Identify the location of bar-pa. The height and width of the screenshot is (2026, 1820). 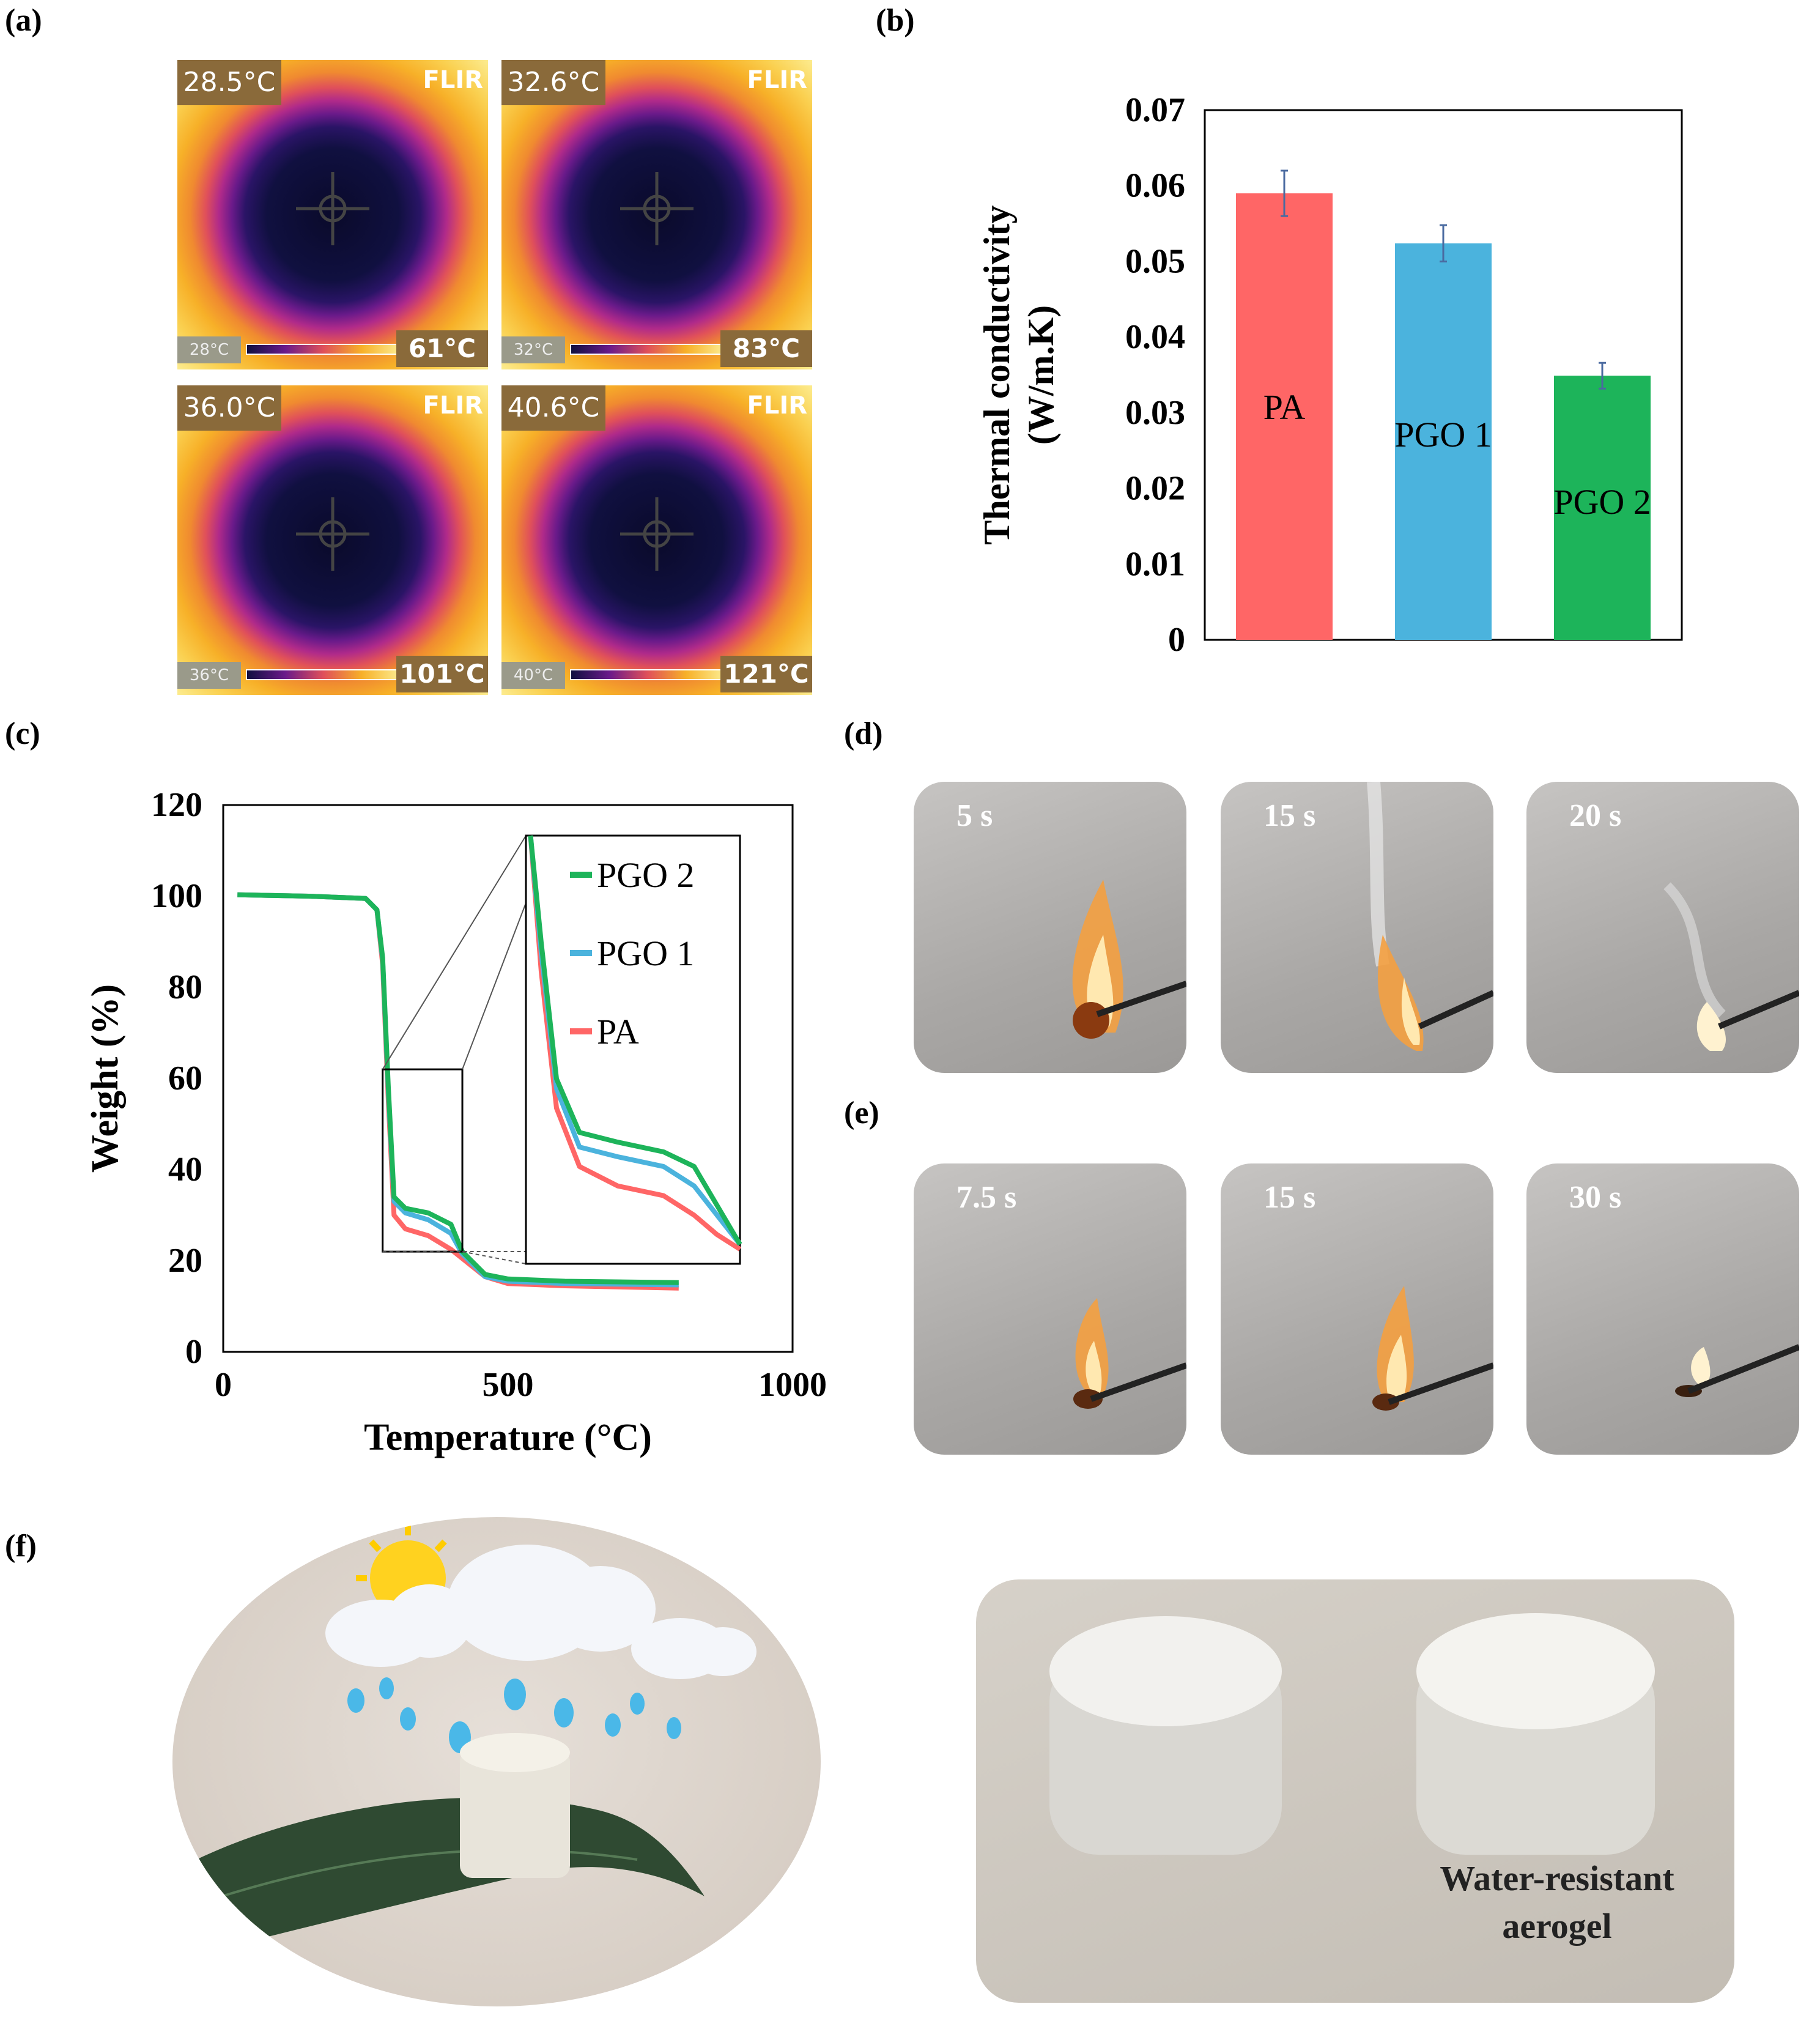
(1284, 416).